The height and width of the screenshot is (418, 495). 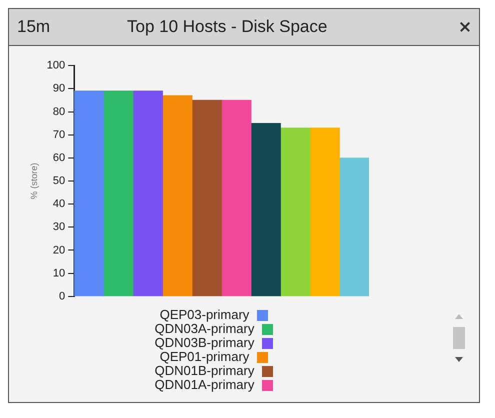 What do you see at coordinates (59, 181) in the screenshot?
I see `y-tick-label: 50` at bounding box center [59, 181].